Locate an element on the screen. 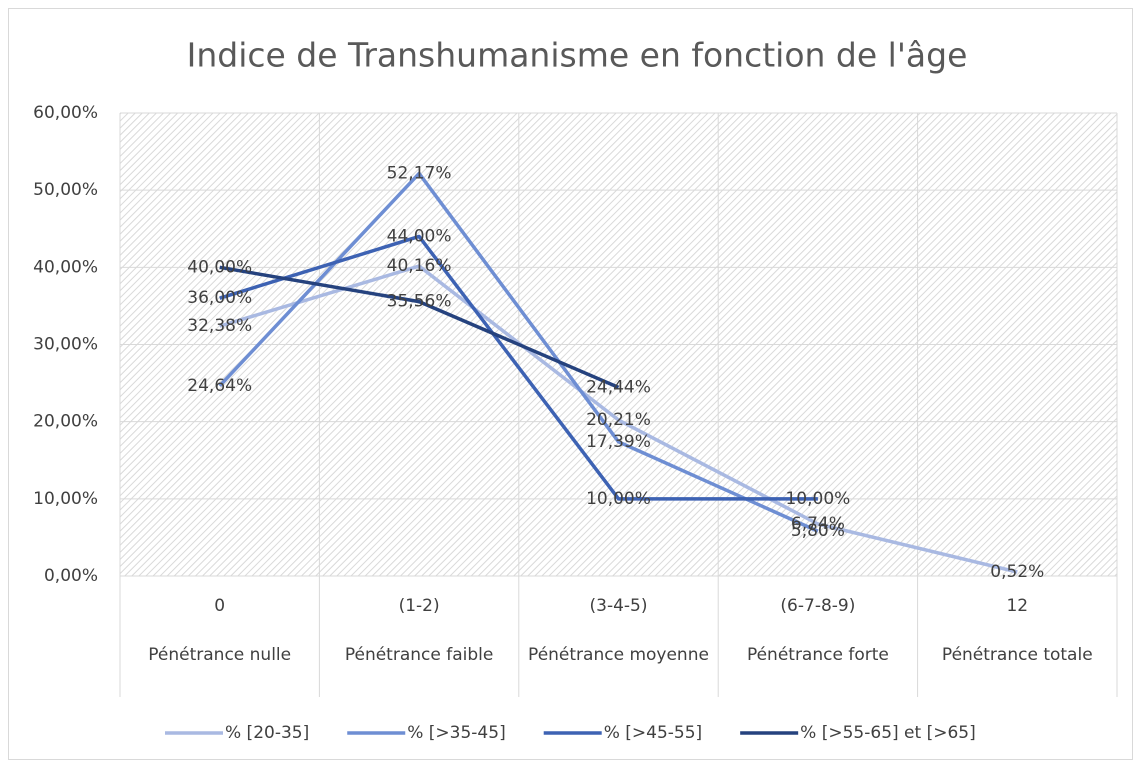 This screenshot has width=1139, height=767. x-group-label: Pénétrance totale is located at coordinates (1017, 655).